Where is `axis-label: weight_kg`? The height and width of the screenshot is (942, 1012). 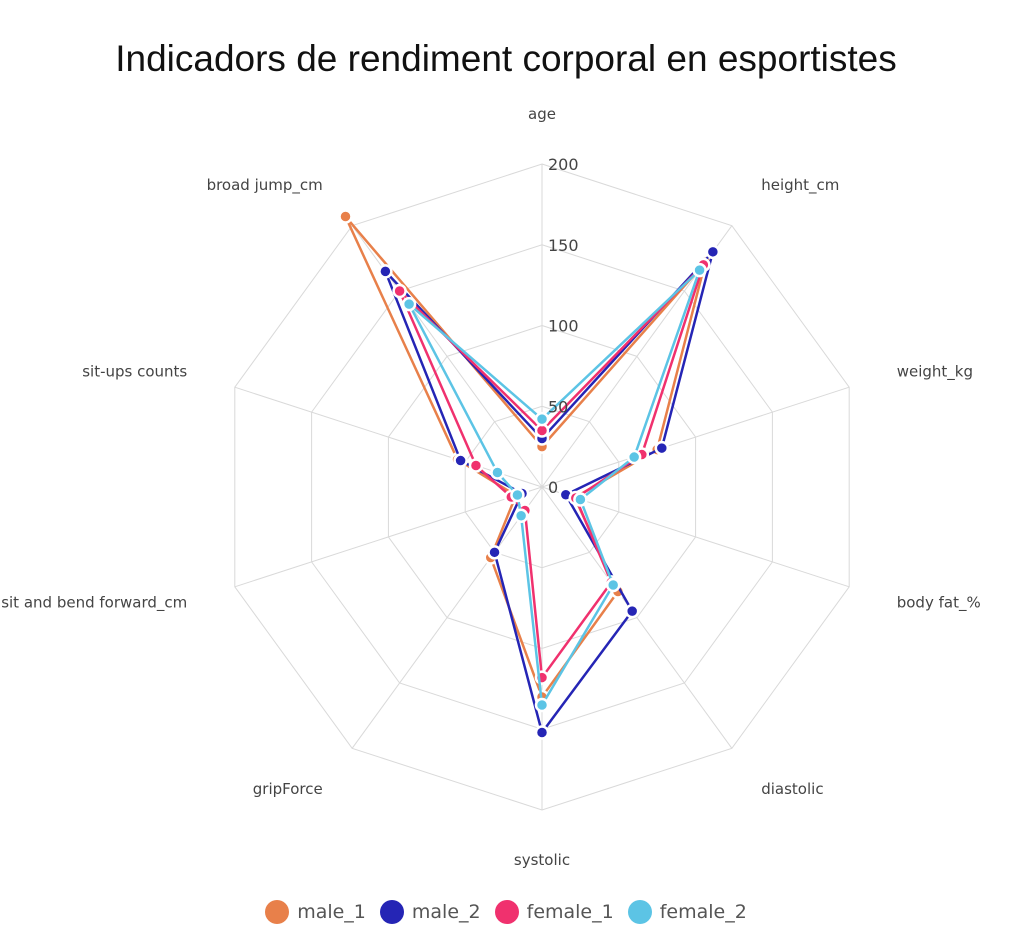 axis-label: weight_kg is located at coordinates (935, 372).